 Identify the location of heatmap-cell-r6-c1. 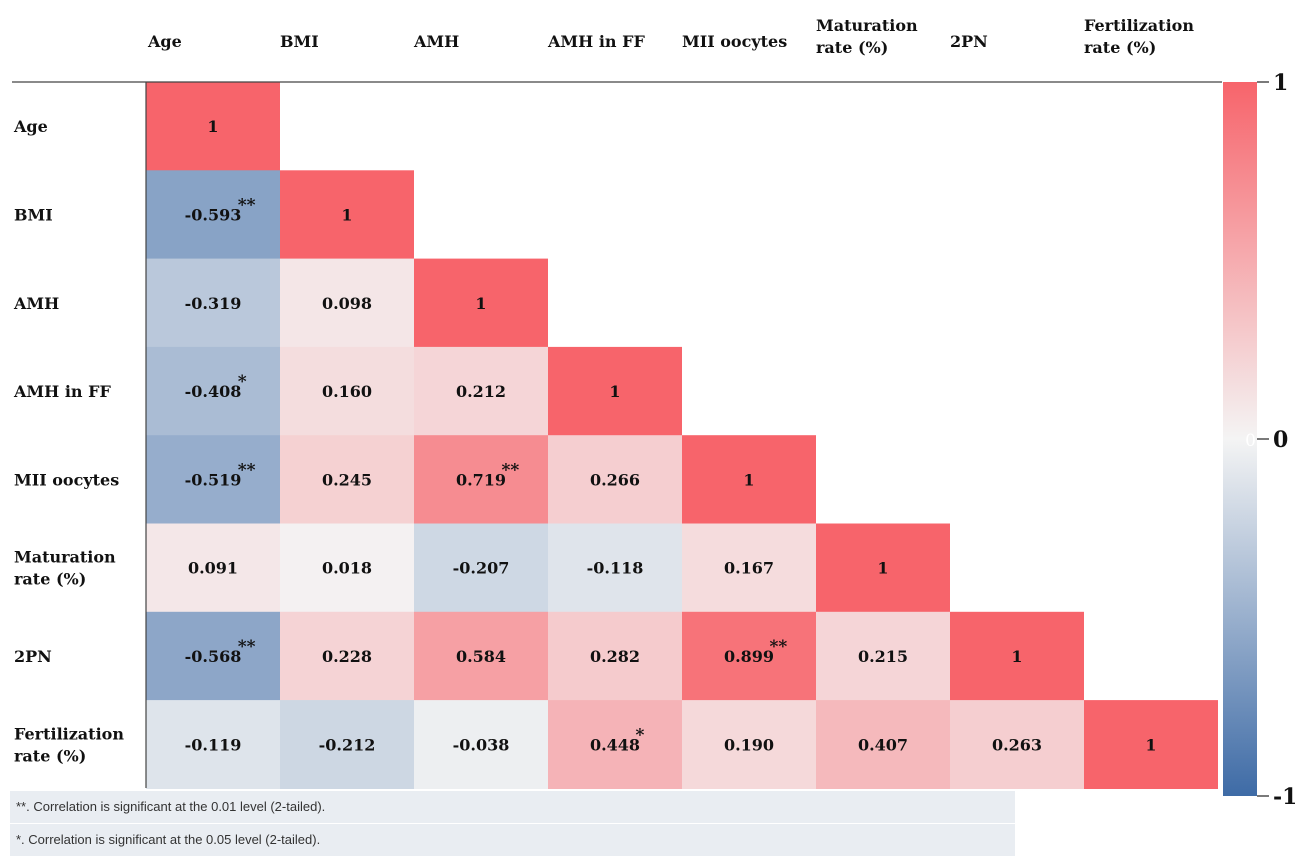
(347, 656).